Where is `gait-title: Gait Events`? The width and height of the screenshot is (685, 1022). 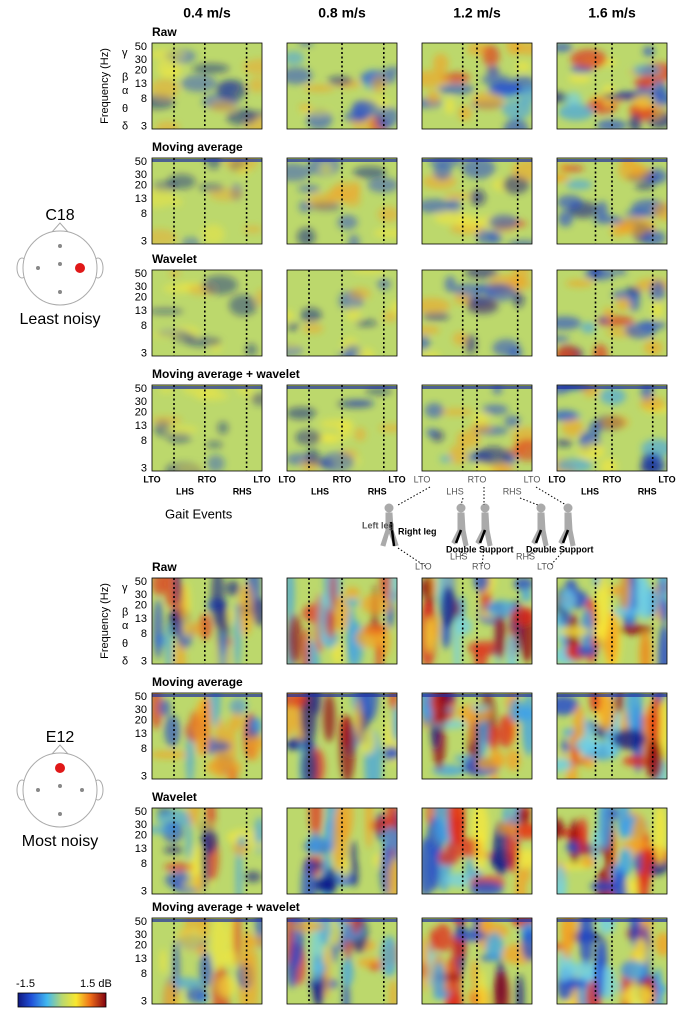 gait-title: Gait Events is located at coordinates (199, 513).